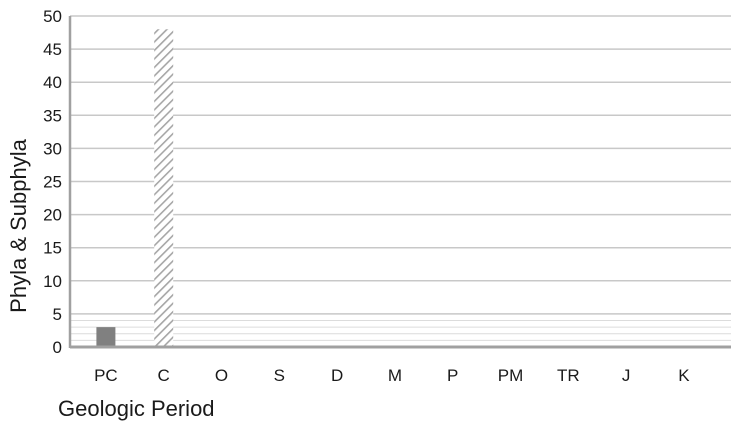 The image size is (731, 426). What do you see at coordinates (57, 314) in the screenshot?
I see `y-tick-label: 5` at bounding box center [57, 314].